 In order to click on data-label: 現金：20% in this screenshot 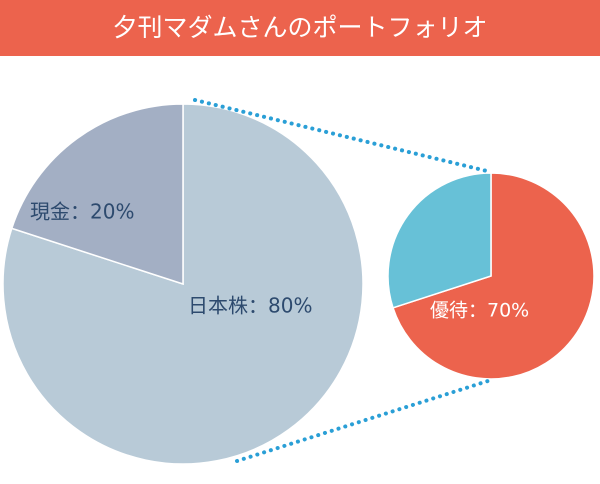, I will do `click(82, 212)`.